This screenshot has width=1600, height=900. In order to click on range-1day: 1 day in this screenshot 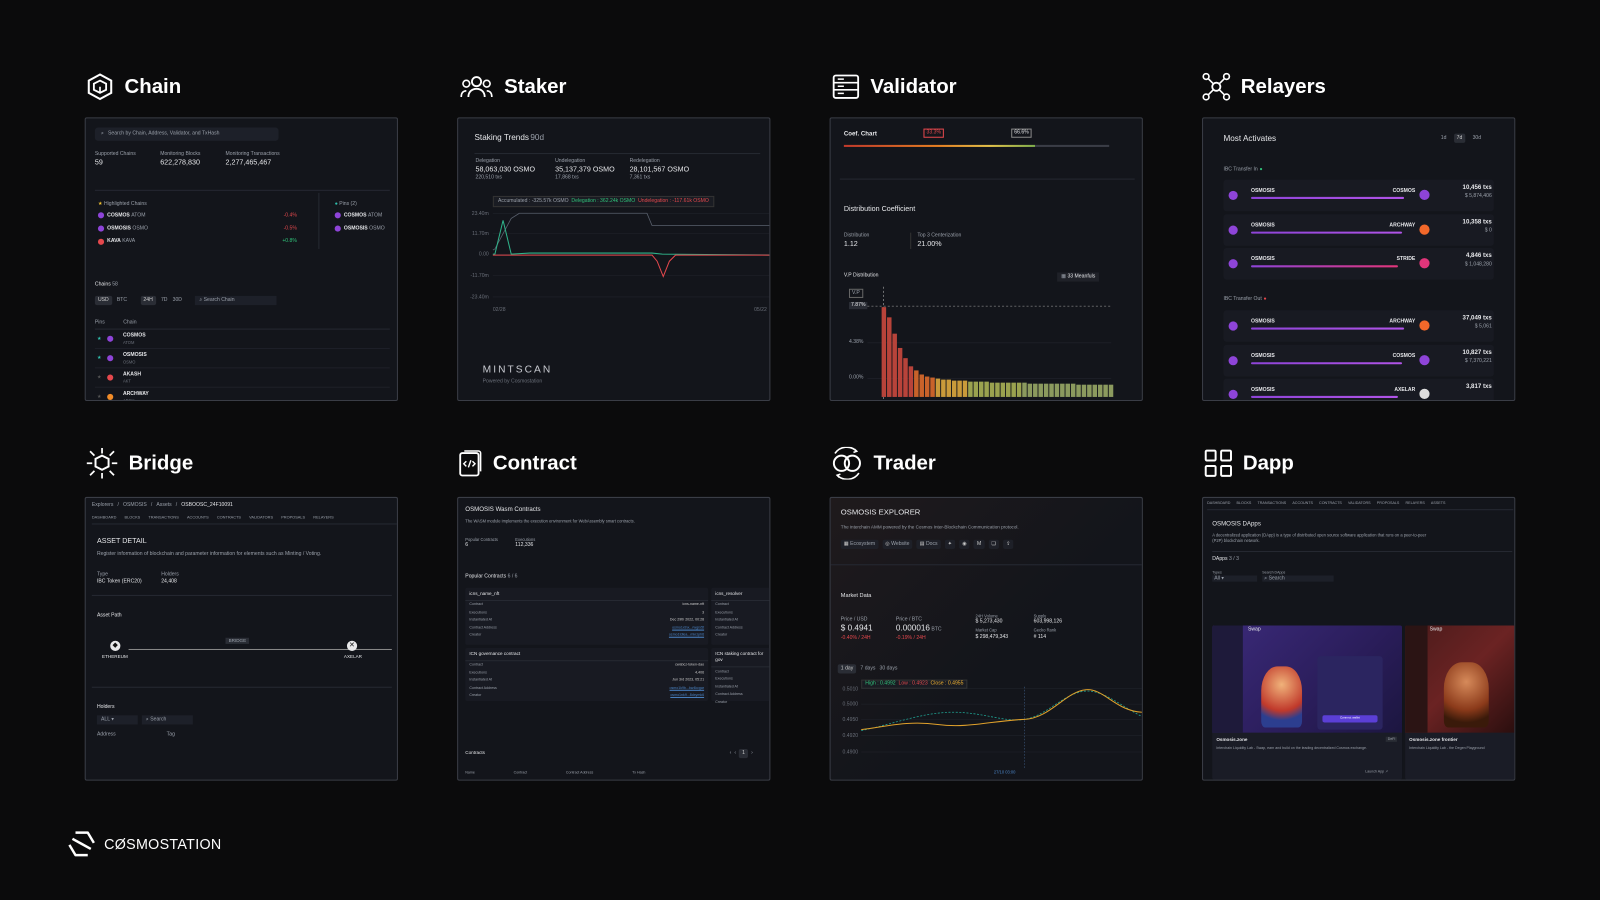, I will do `click(847, 669)`.